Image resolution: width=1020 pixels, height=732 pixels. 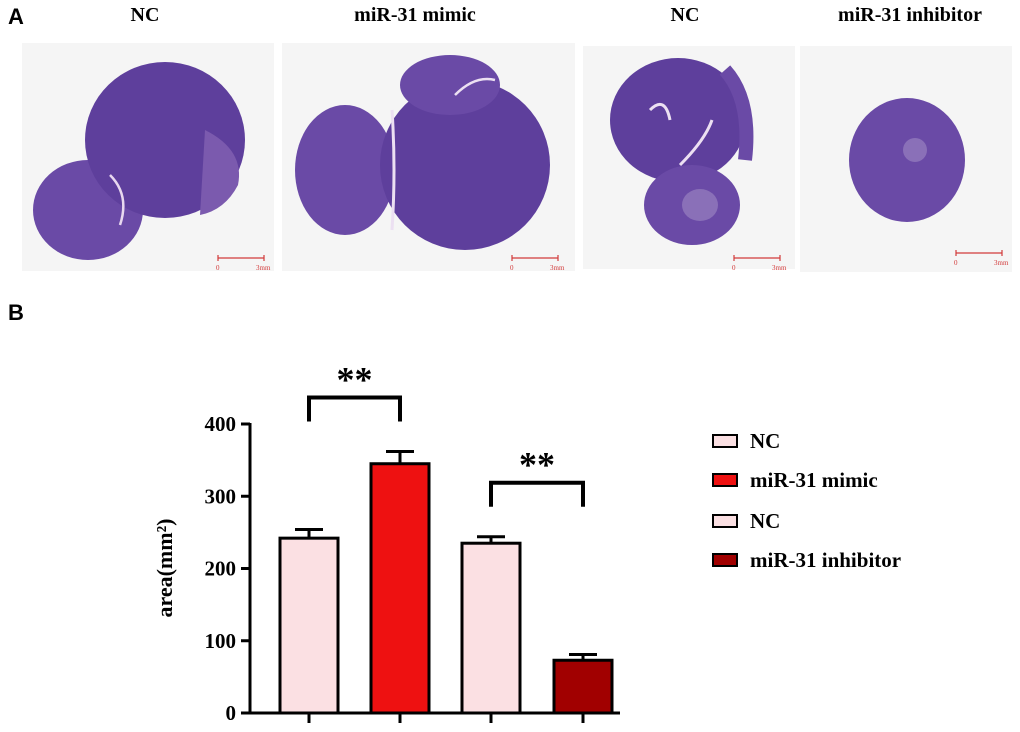 I want to click on micrograph-inhibitor: 0 3mm, so click(x=906, y=159).